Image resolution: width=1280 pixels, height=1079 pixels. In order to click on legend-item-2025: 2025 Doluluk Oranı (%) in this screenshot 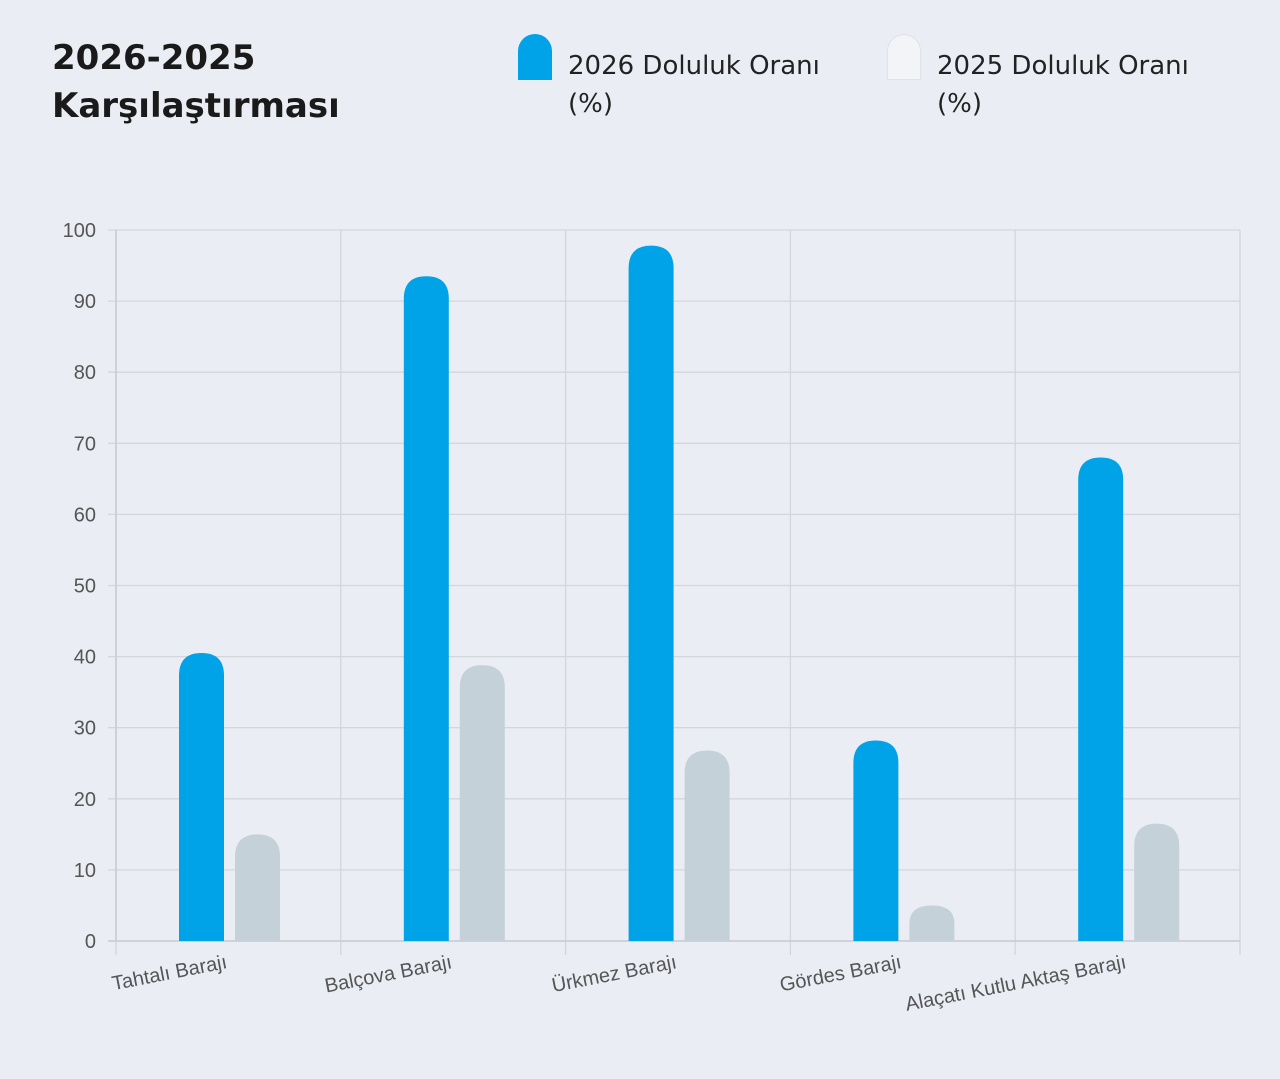, I will do `click(1057, 78)`.